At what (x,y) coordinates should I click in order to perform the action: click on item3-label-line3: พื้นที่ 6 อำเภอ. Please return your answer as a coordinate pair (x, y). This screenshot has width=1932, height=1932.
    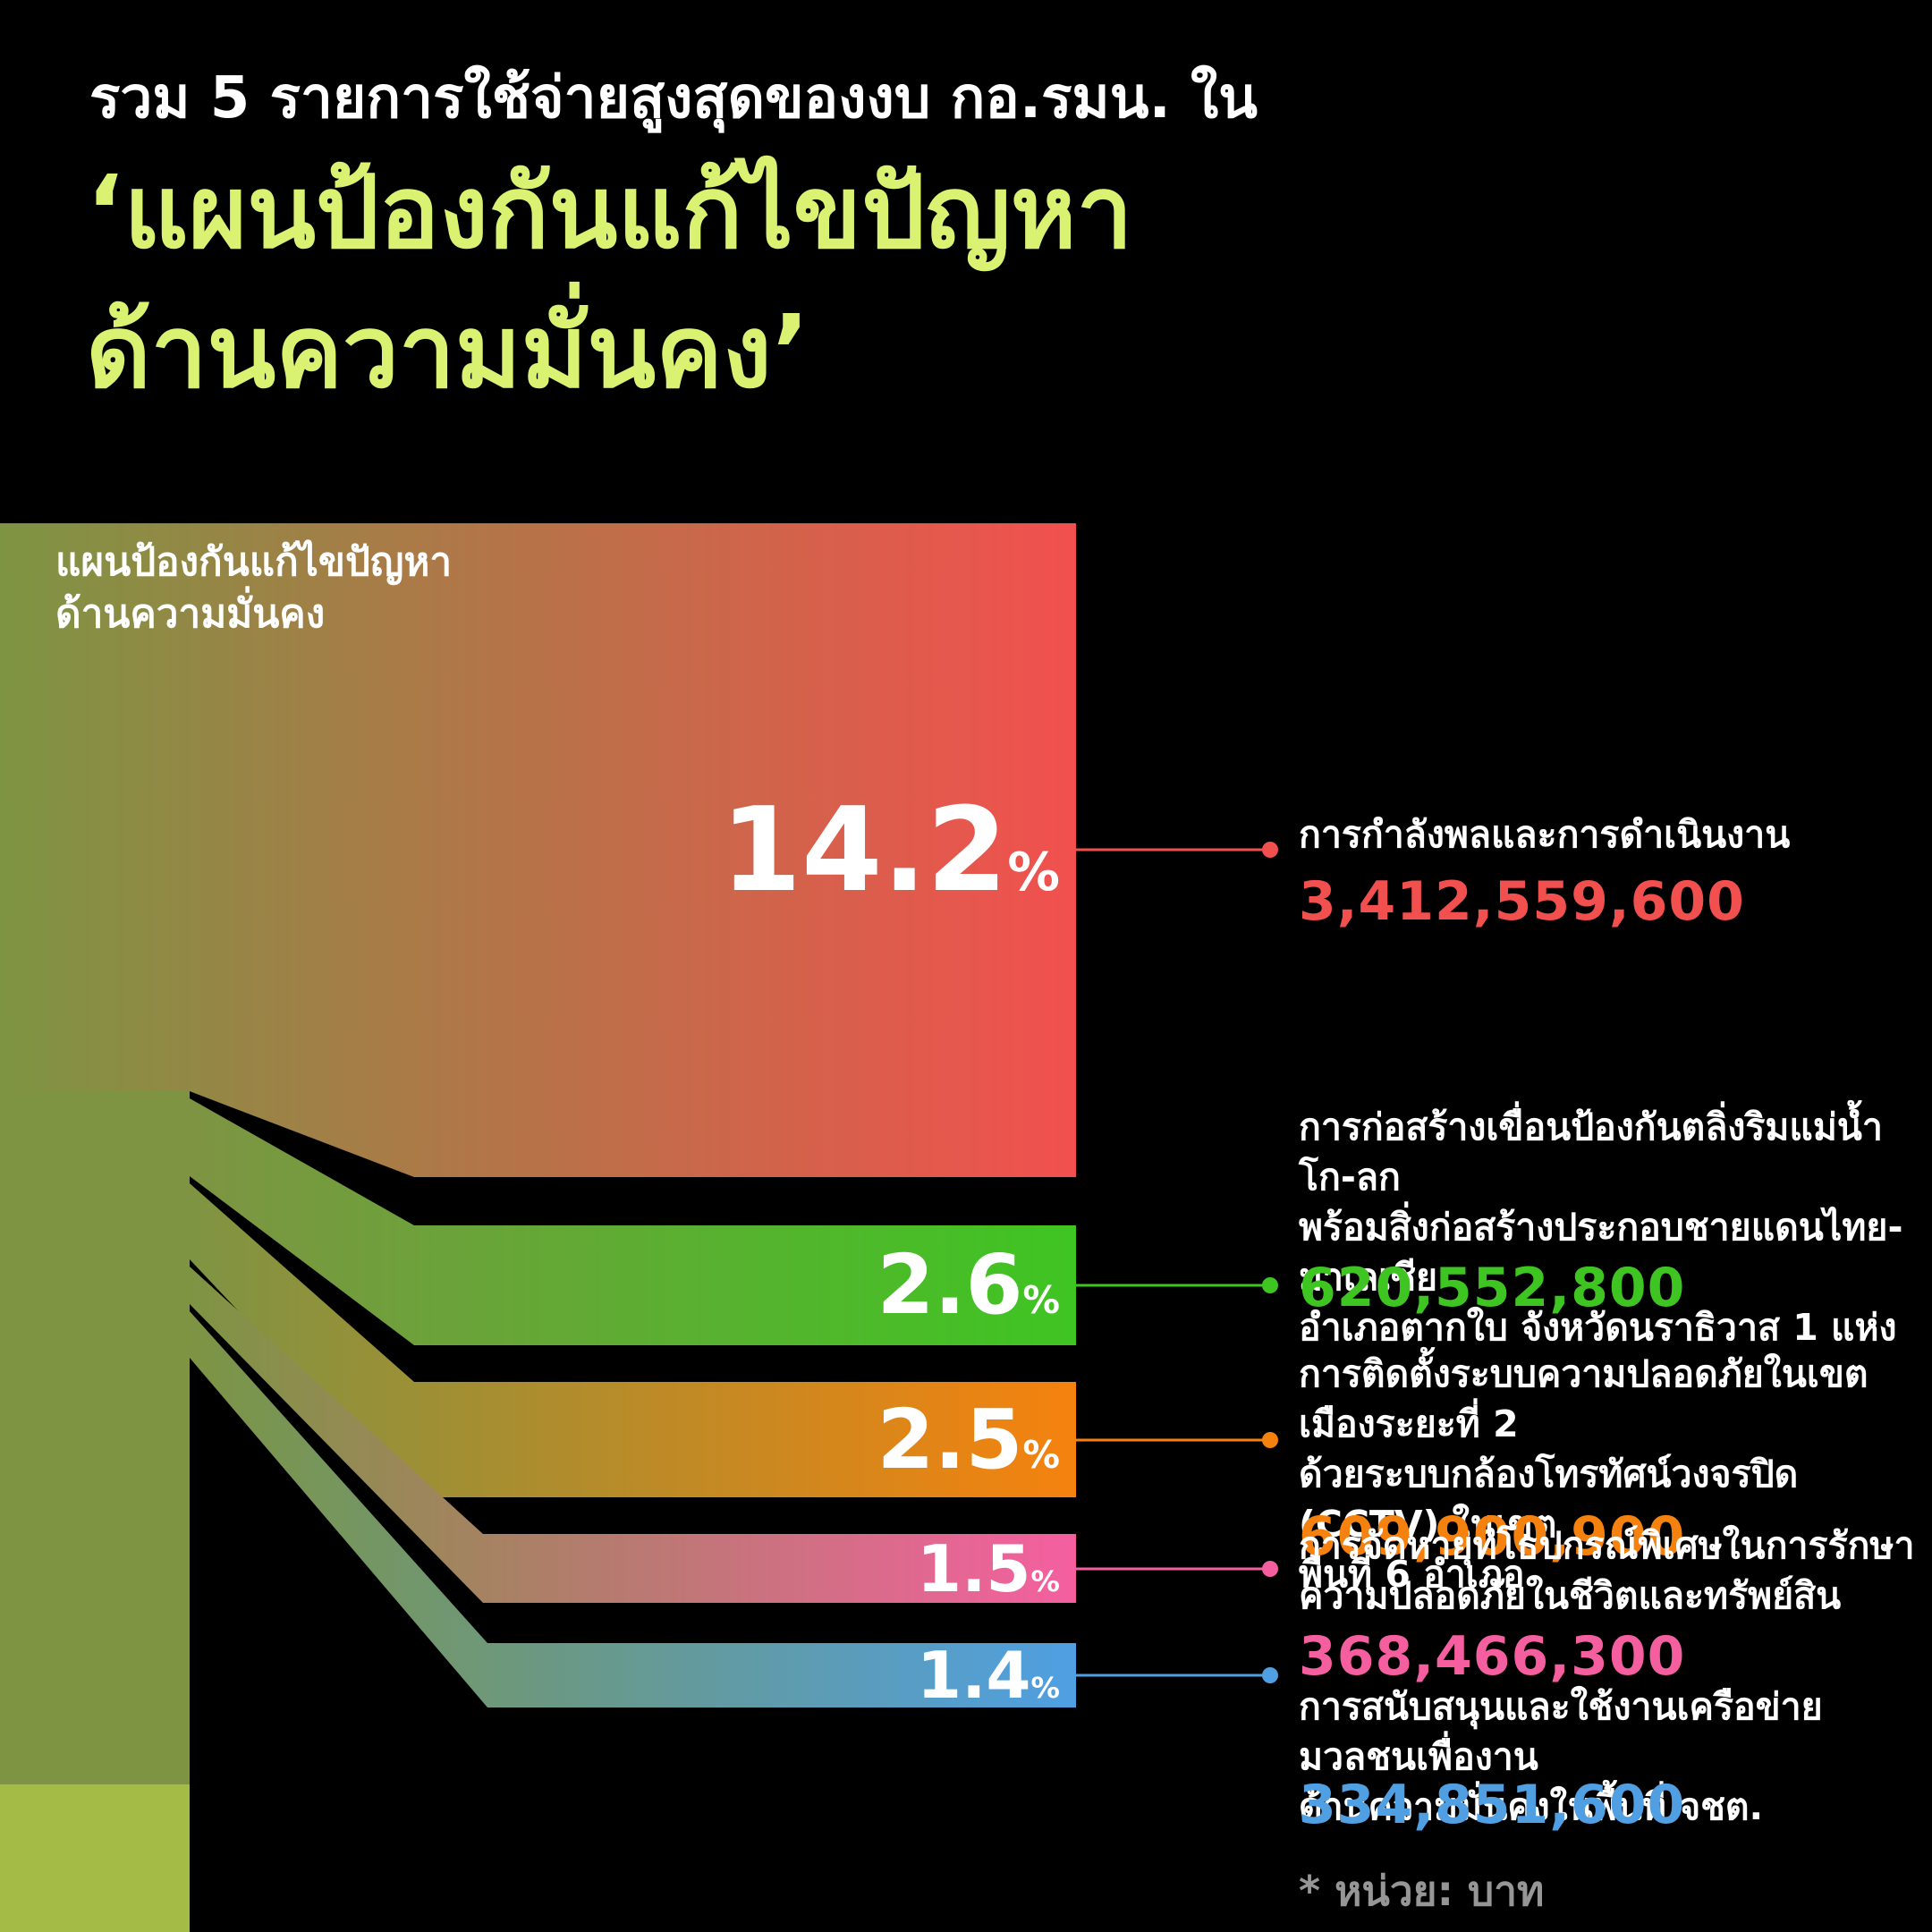
    Looking at the image, I should click on (1412, 1574).